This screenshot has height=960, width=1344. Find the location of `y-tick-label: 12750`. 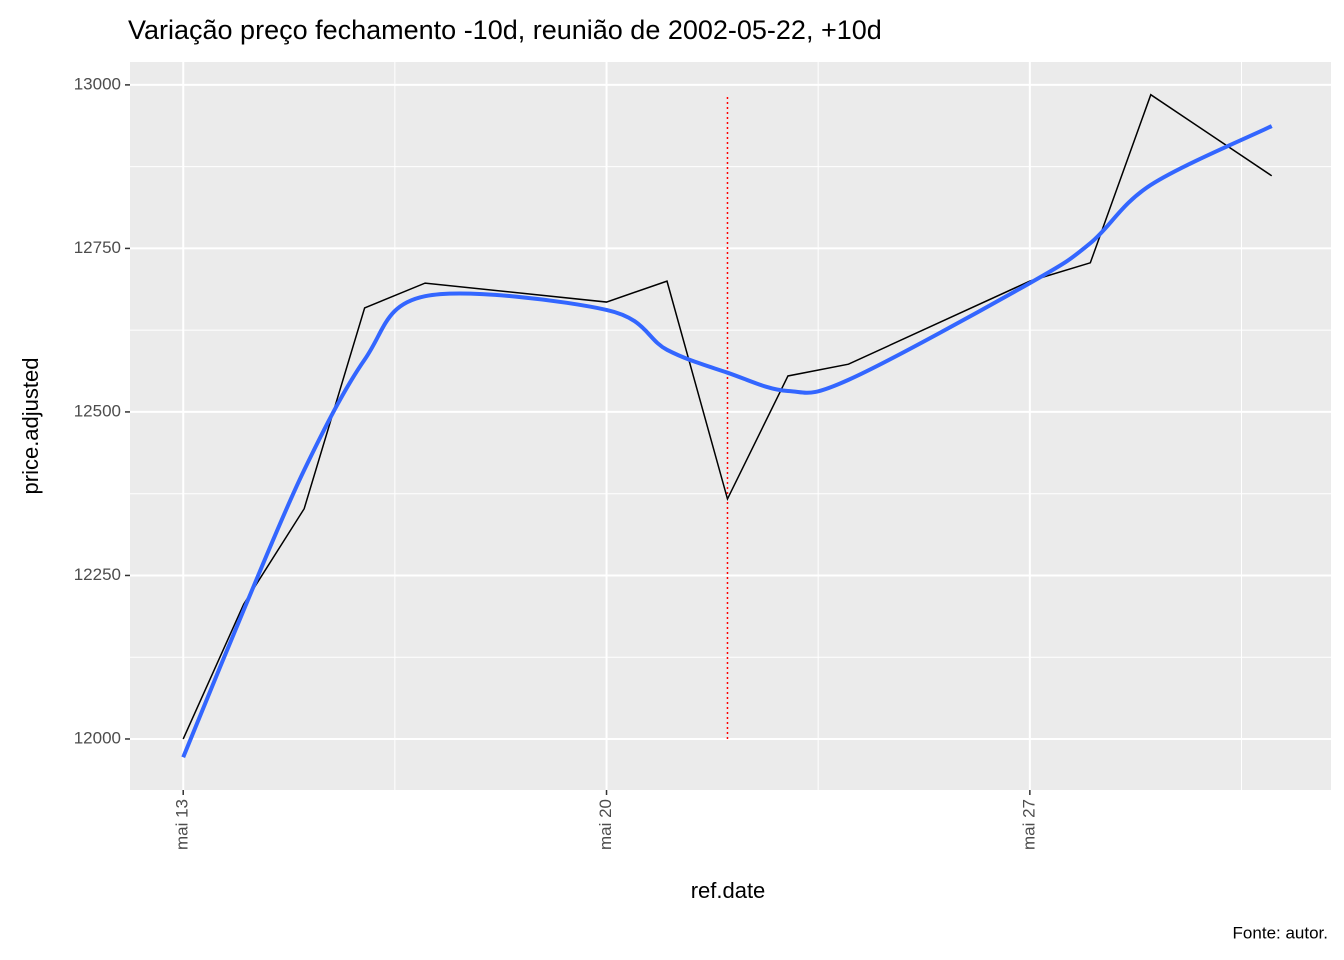

y-tick-label: 12750 is located at coordinates (97, 247).